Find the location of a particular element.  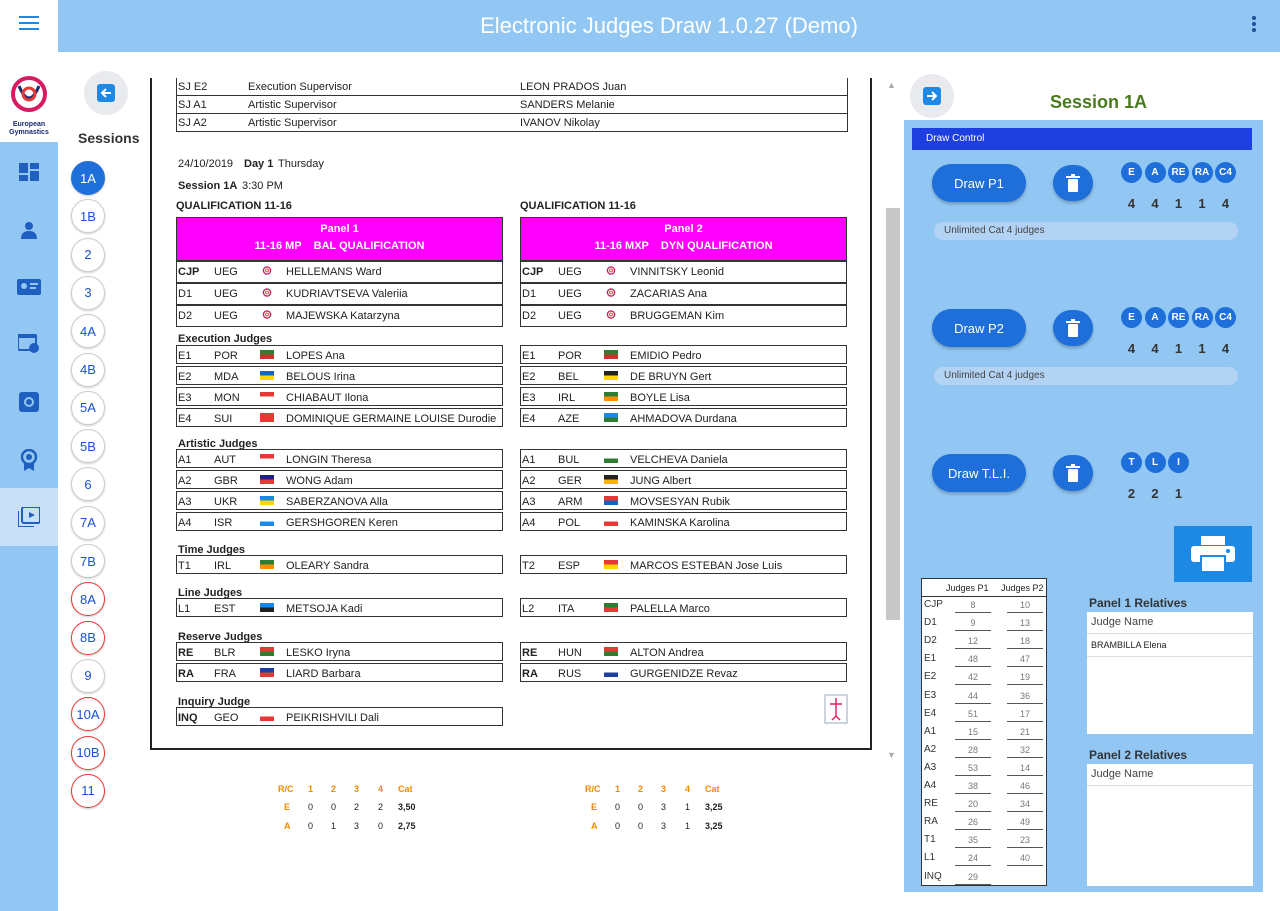

judge-number-p2: 40 is located at coordinates (1025, 860).